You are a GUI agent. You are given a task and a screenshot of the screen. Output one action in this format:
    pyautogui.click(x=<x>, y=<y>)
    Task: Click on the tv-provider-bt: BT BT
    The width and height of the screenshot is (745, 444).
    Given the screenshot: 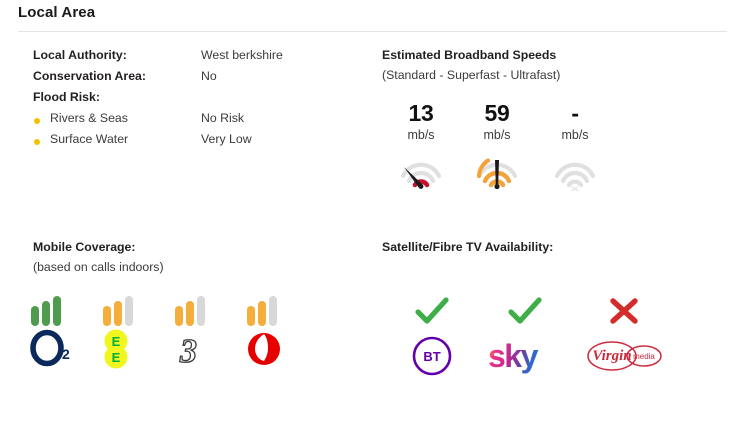 What is the action you would take?
    pyautogui.click(x=432, y=335)
    